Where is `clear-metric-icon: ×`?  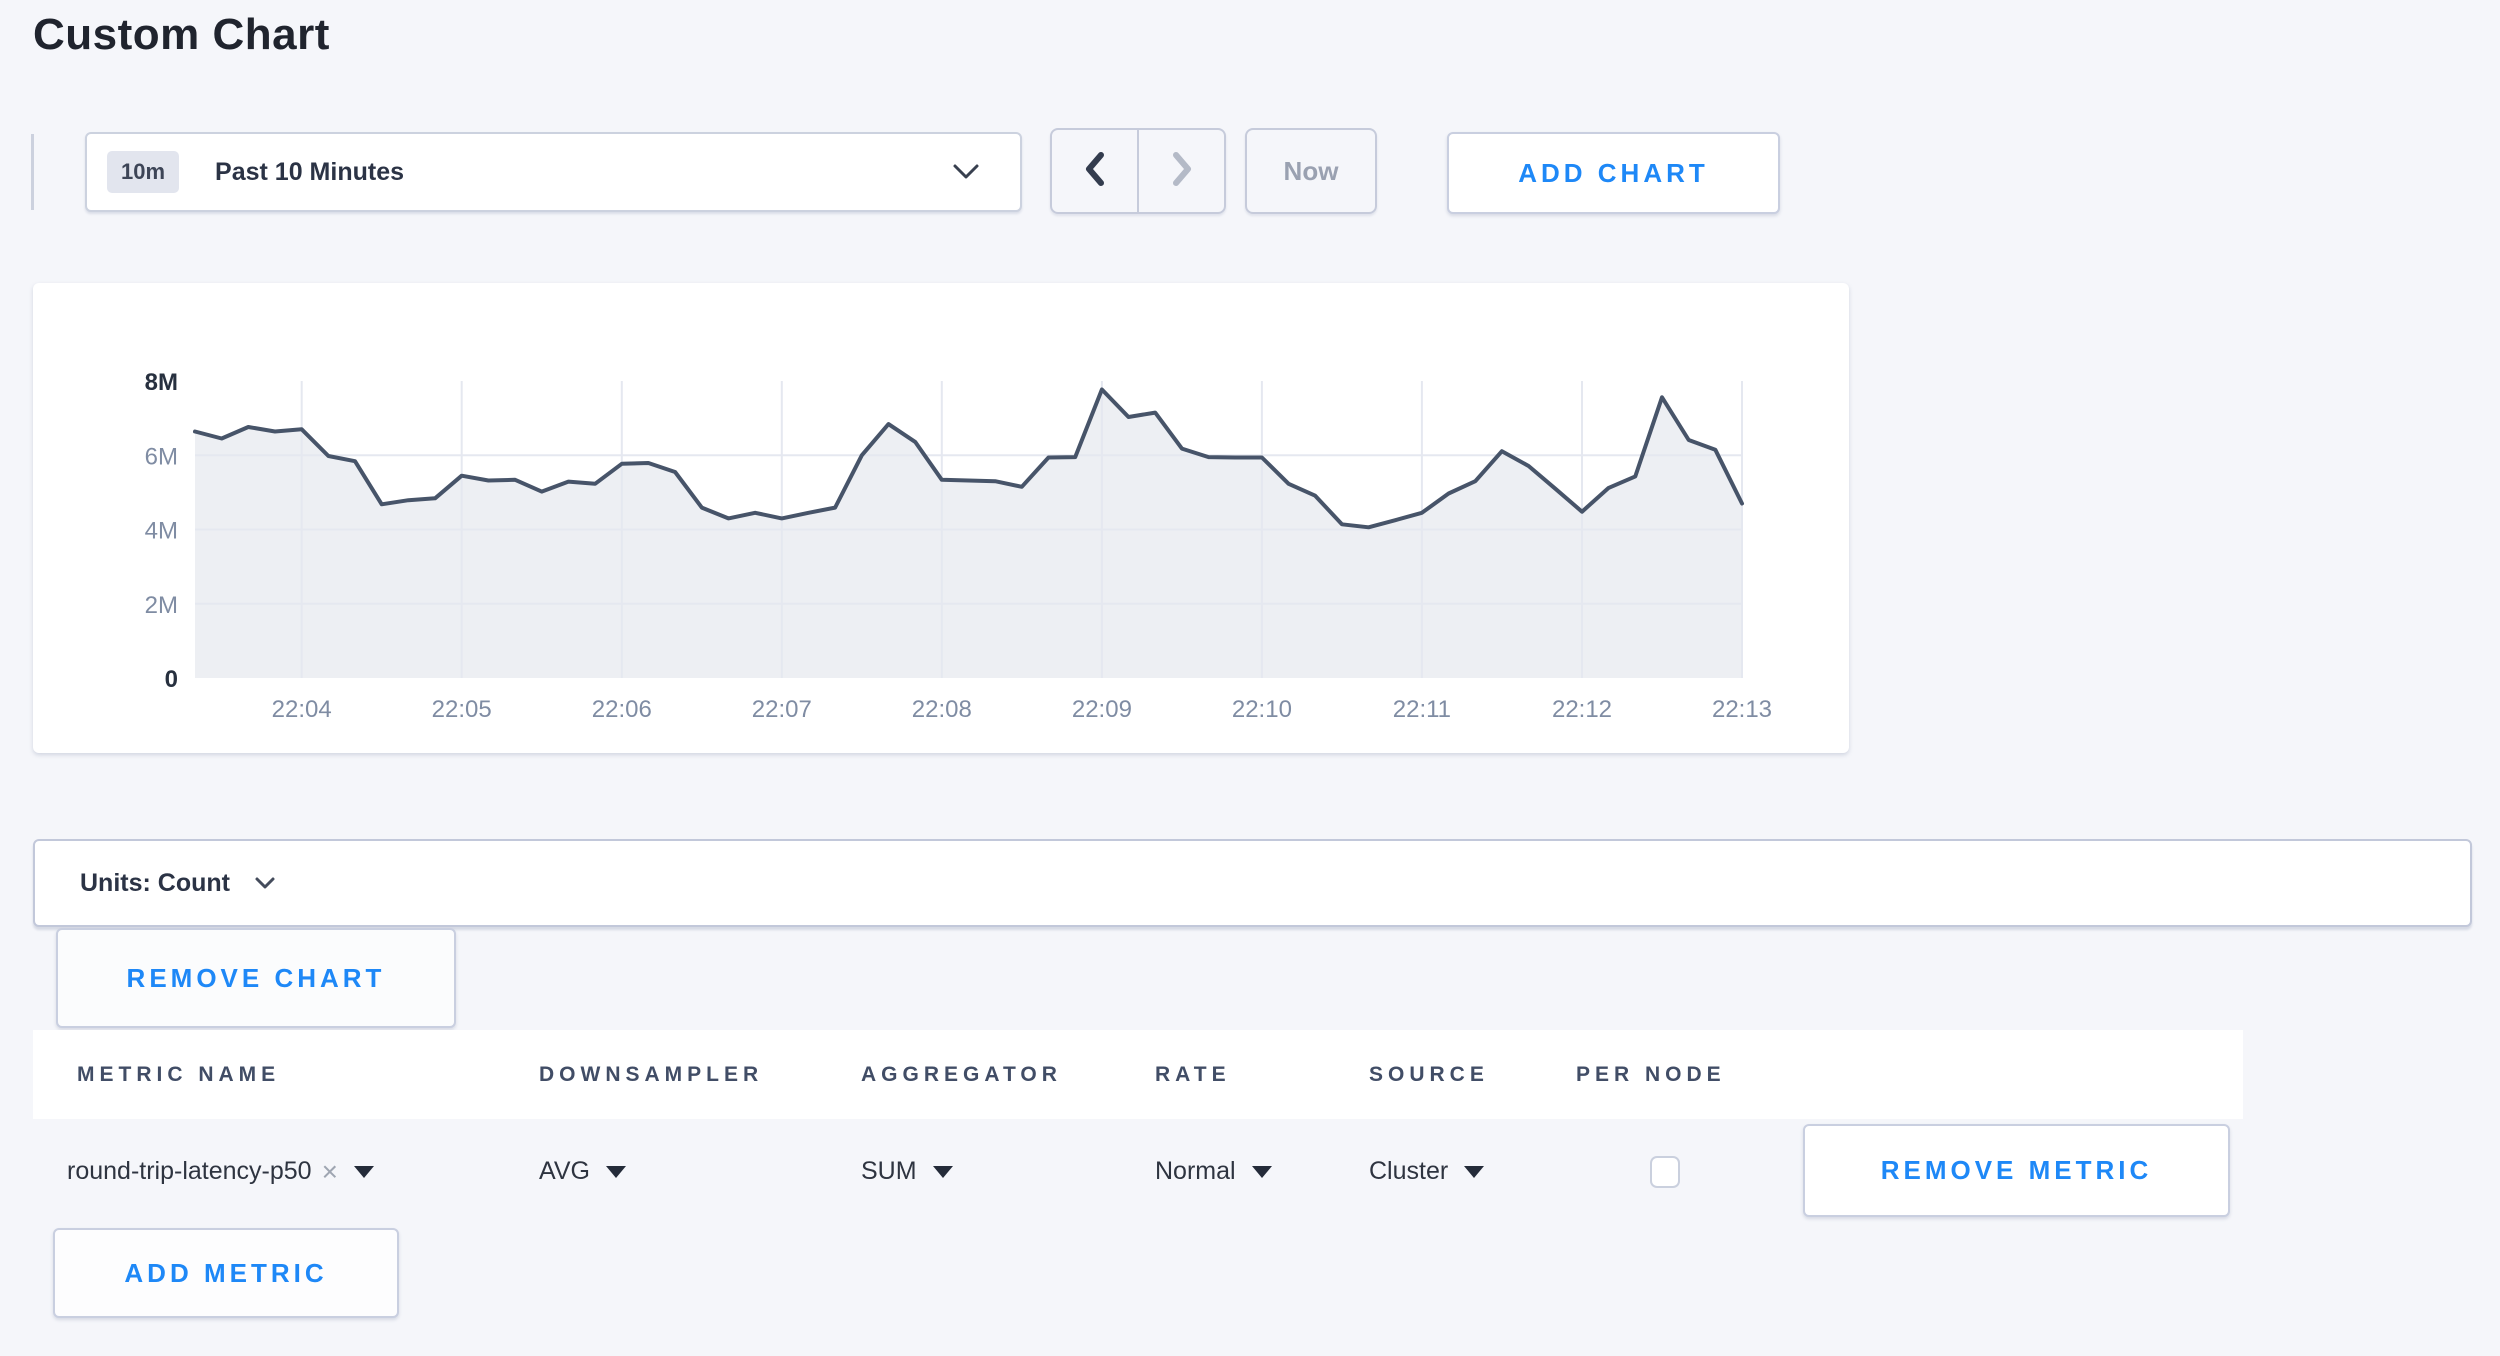 clear-metric-icon: × is located at coordinates (329, 1171).